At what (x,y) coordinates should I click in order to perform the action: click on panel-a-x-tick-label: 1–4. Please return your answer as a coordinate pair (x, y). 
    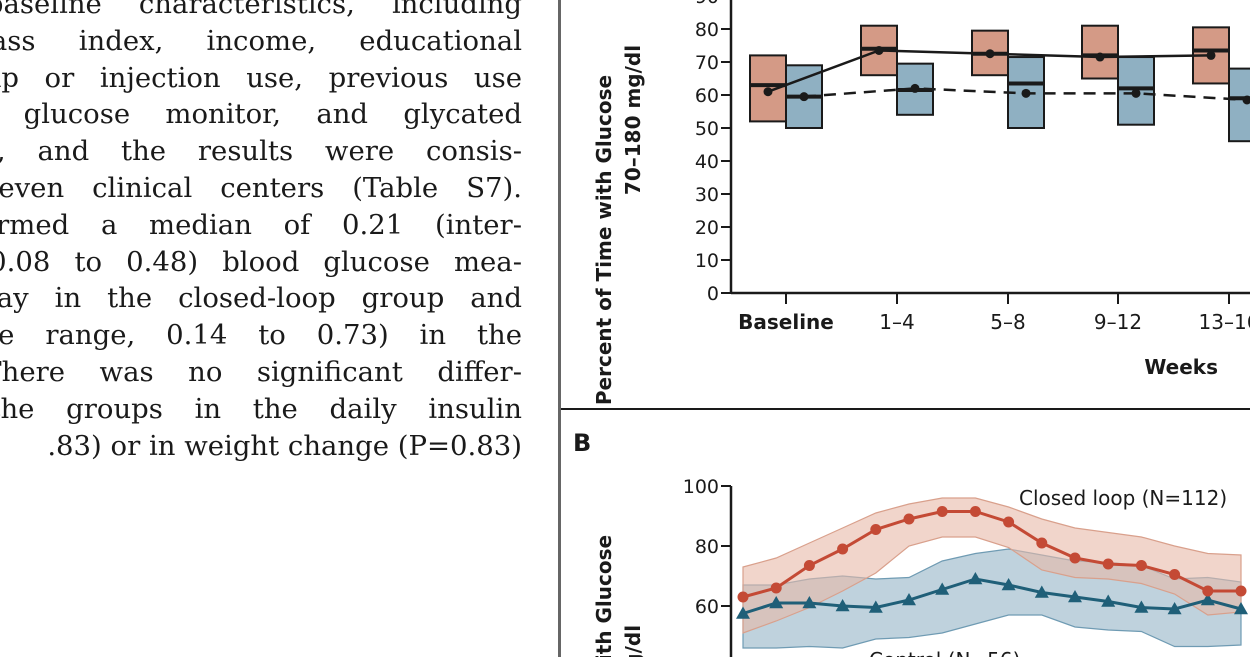
    Looking at the image, I should click on (896, 322).